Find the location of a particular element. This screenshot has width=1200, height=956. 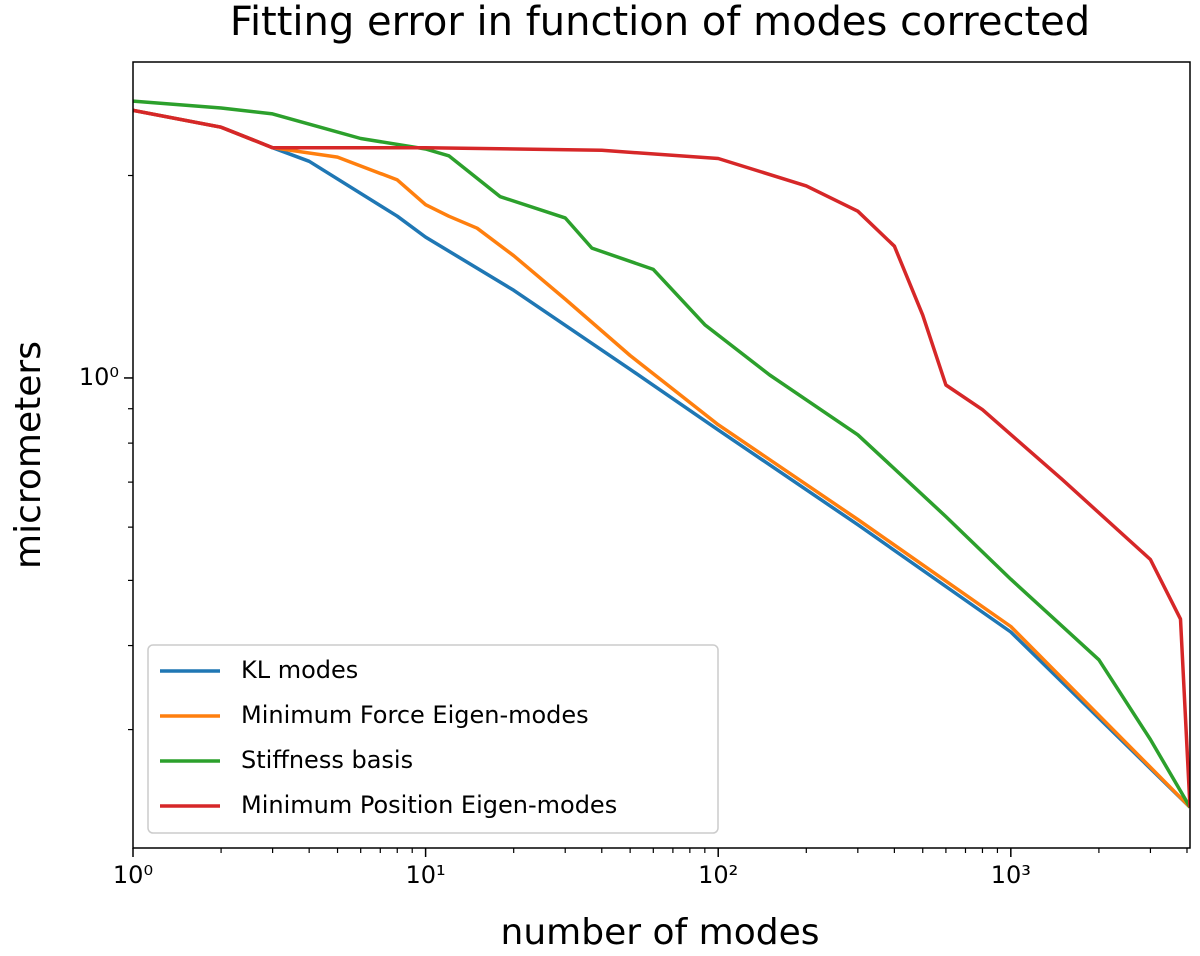

x-tick-label: 10⁰ is located at coordinates (133, 875).